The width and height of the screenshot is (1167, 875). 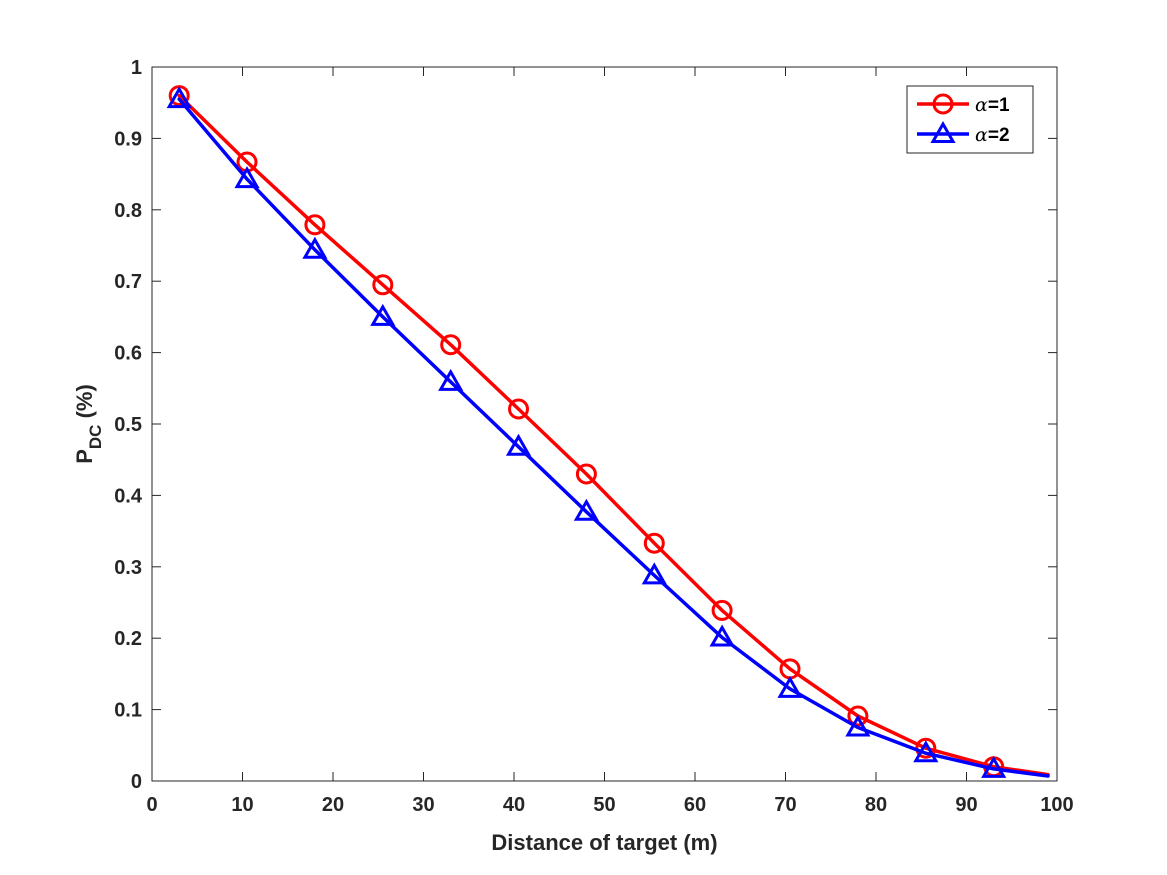 I want to click on y-tick-label-0: 0, so click(x=136, y=782).